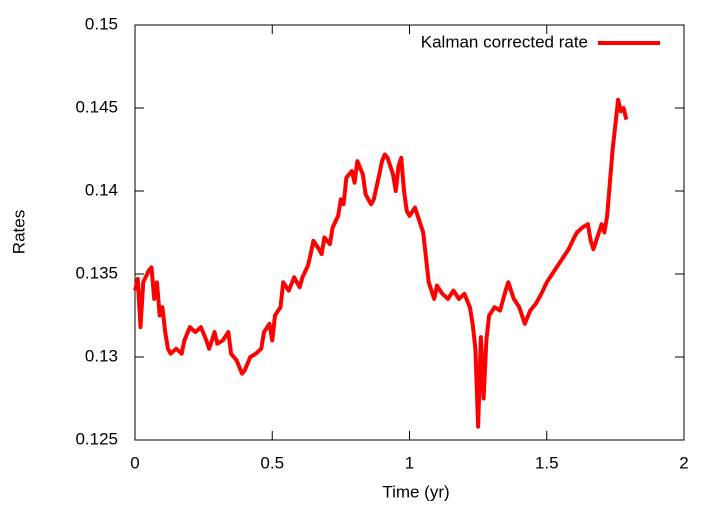  What do you see at coordinates (504, 41) in the screenshot?
I see `legend-label: Kalman corrected rate` at bounding box center [504, 41].